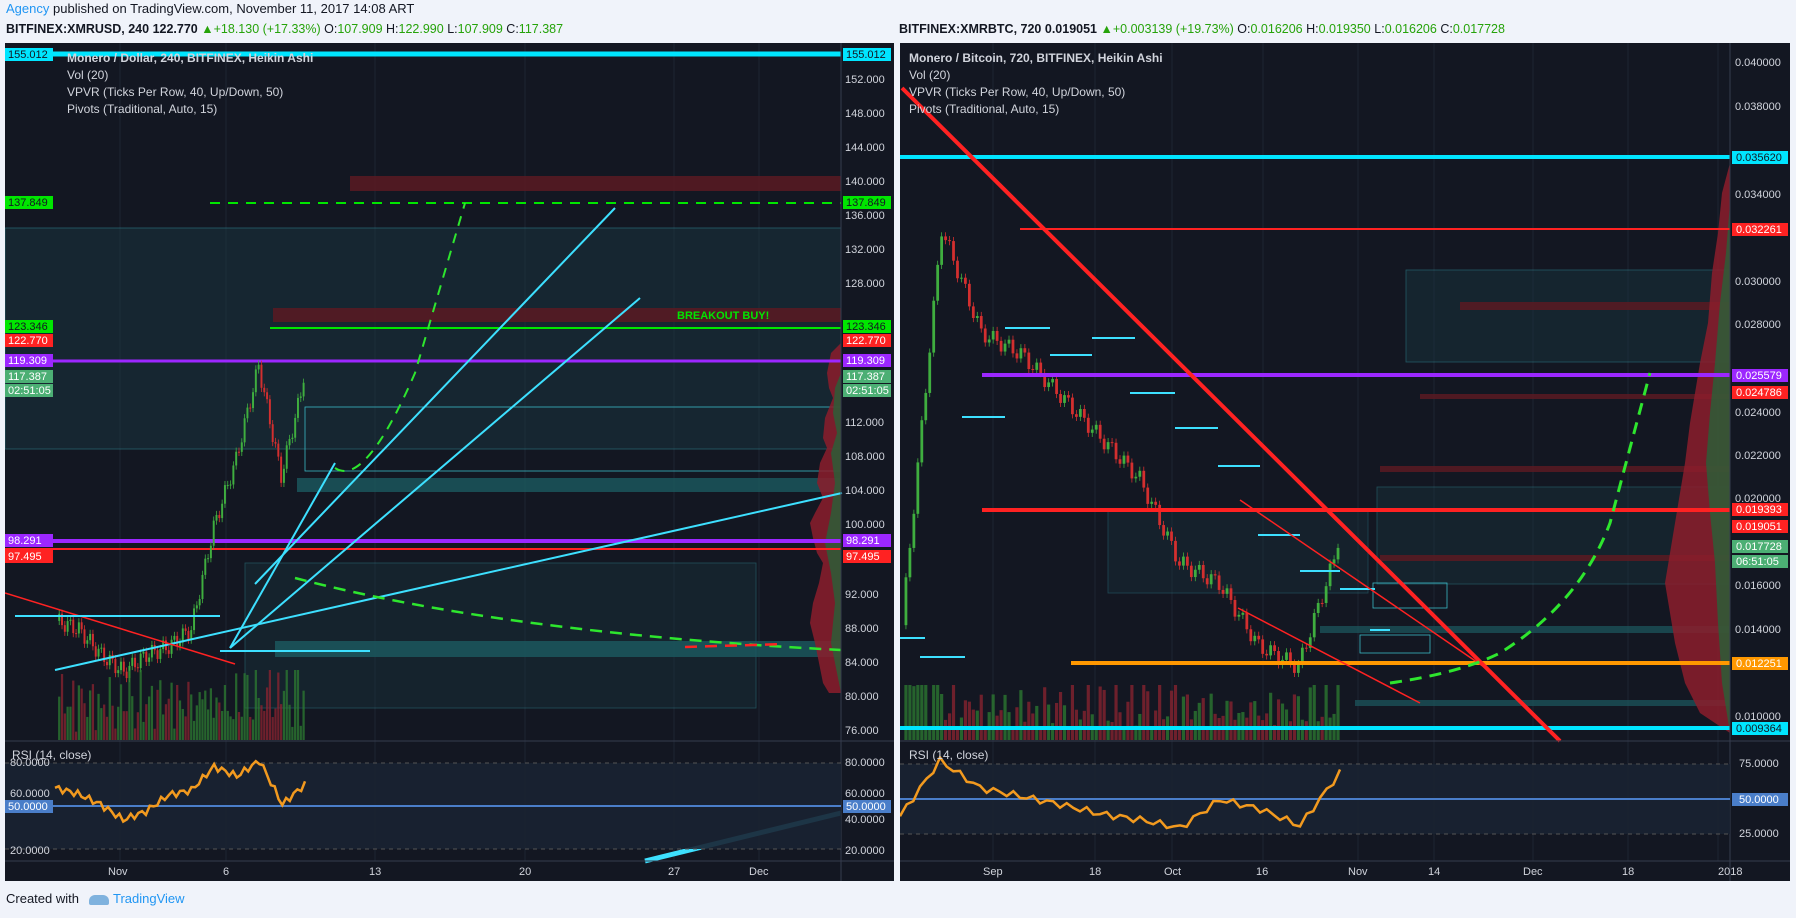 The width and height of the screenshot is (1796, 918). What do you see at coordinates (98, 899) in the screenshot?
I see `tradingview-logo-icon` at bounding box center [98, 899].